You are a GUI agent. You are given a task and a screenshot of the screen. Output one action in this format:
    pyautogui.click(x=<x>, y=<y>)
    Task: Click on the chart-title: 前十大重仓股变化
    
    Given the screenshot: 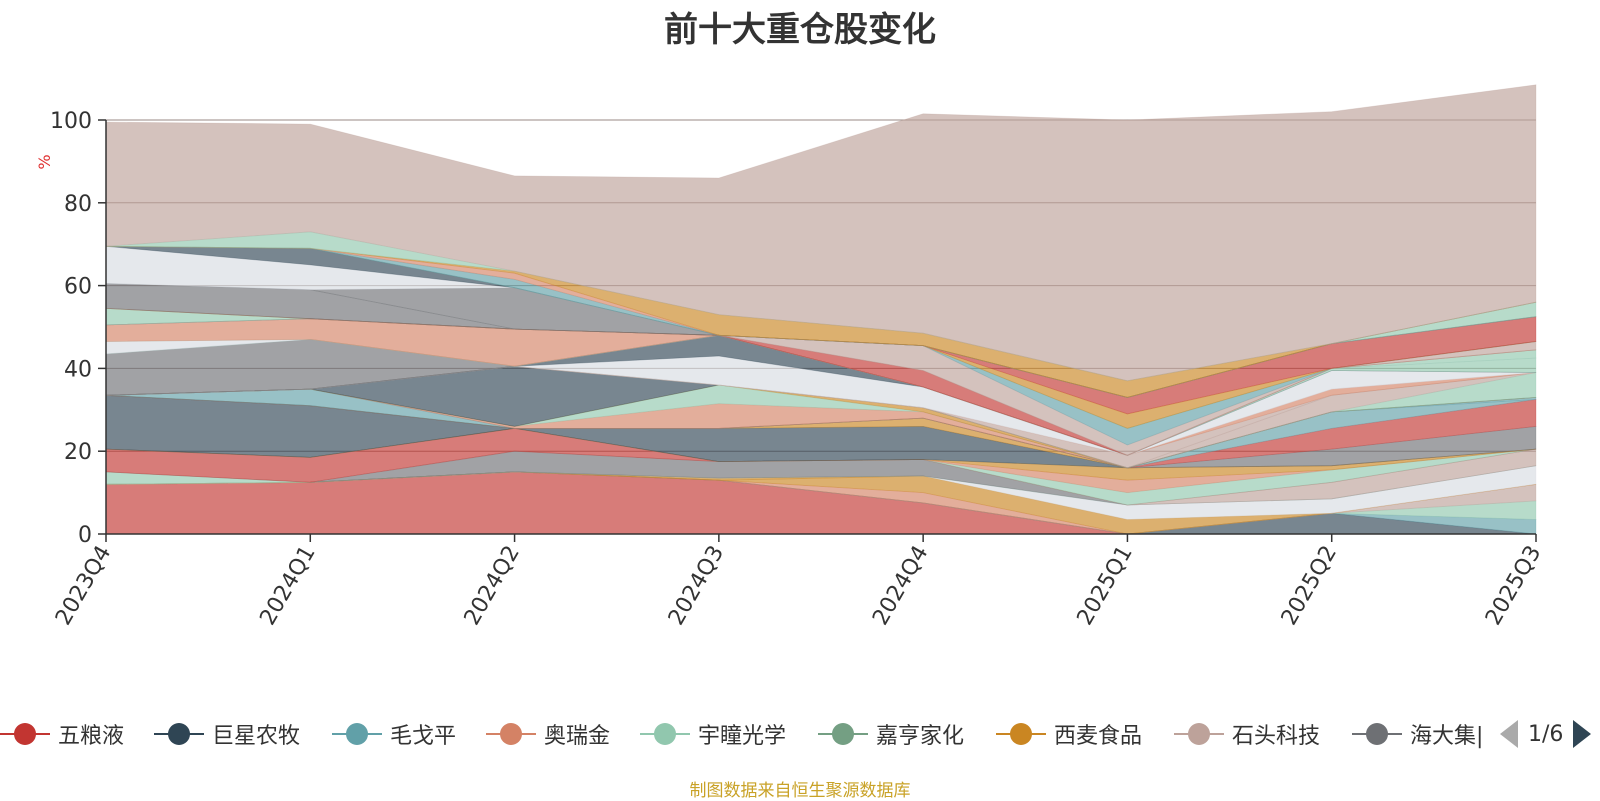 What is the action you would take?
    pyautogui.click(x=800, y=30)
    